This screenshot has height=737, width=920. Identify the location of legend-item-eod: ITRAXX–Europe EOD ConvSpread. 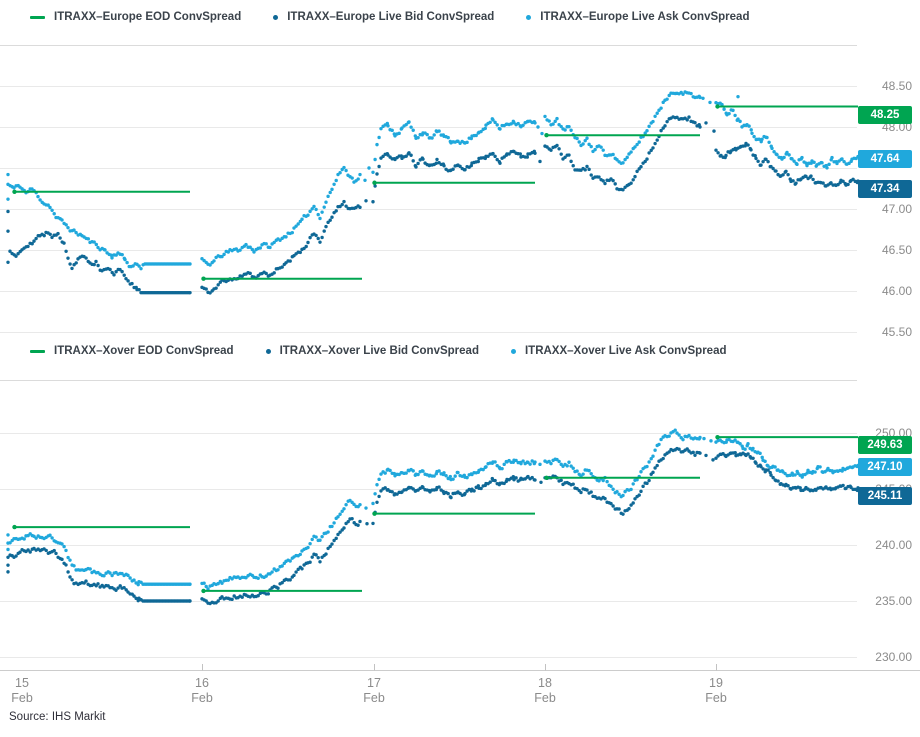
(135, 17).